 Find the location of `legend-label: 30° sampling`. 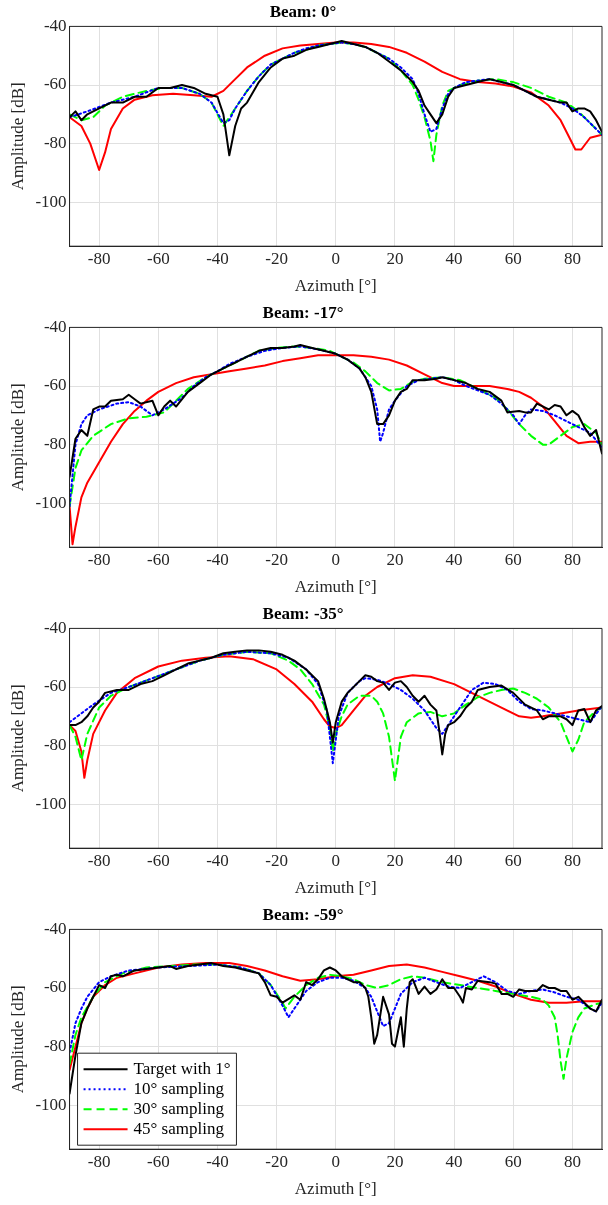

legend-label: 30° sampling is located at coordinates (179, 1108).